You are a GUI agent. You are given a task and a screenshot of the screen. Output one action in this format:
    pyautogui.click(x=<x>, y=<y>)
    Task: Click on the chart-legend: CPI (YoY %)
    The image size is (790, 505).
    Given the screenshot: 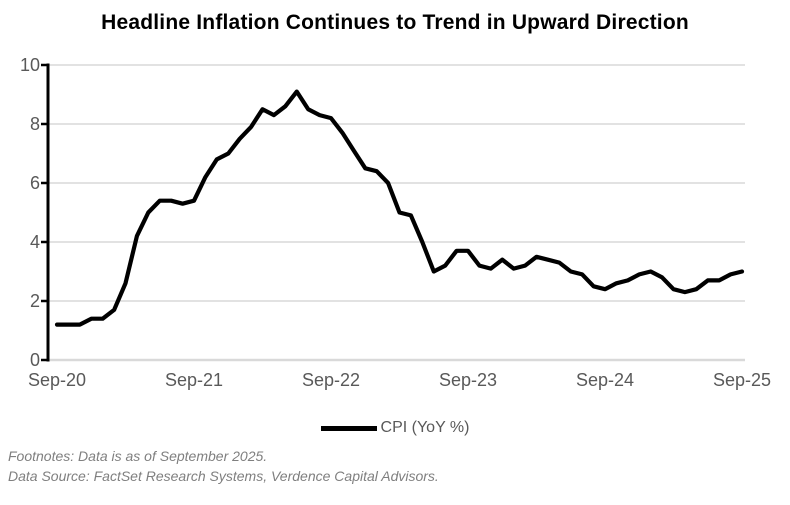 What is the action you would take?
    pyautogui.click(x=395, y=428)
    